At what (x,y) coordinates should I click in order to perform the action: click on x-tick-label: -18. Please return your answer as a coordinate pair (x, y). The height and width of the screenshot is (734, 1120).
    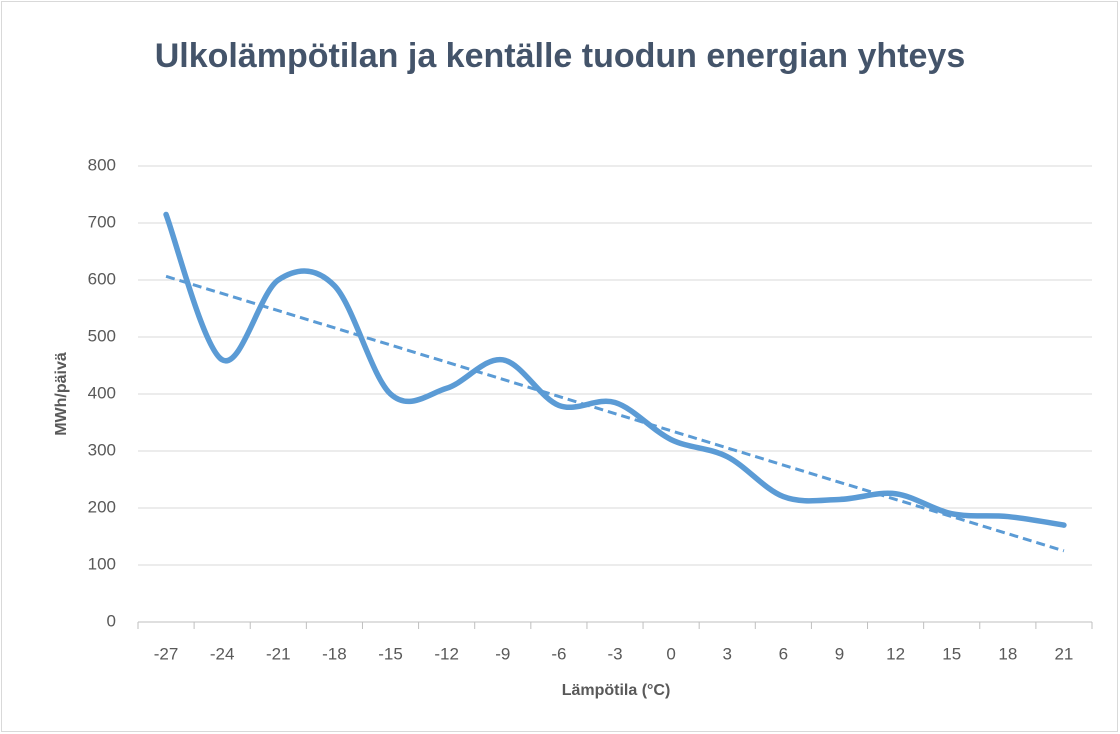
    Looking at the image, I should click on (334, 653).